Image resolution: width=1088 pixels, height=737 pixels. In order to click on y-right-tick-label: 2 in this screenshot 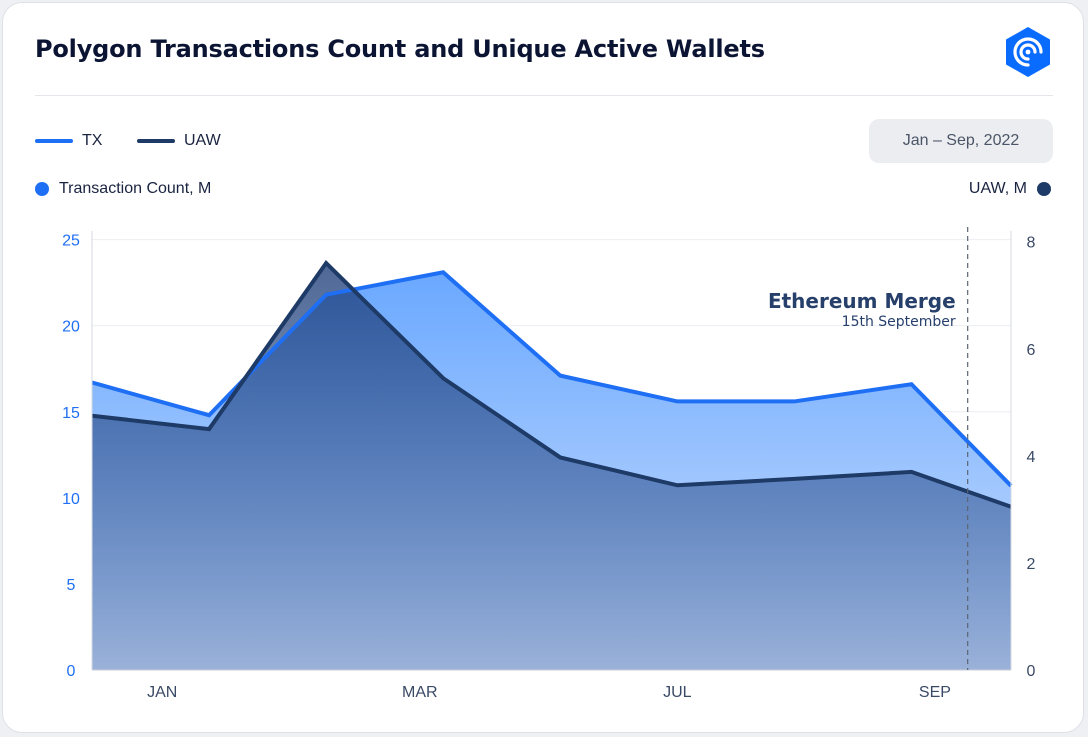, I will do `click(1031, 564)`.